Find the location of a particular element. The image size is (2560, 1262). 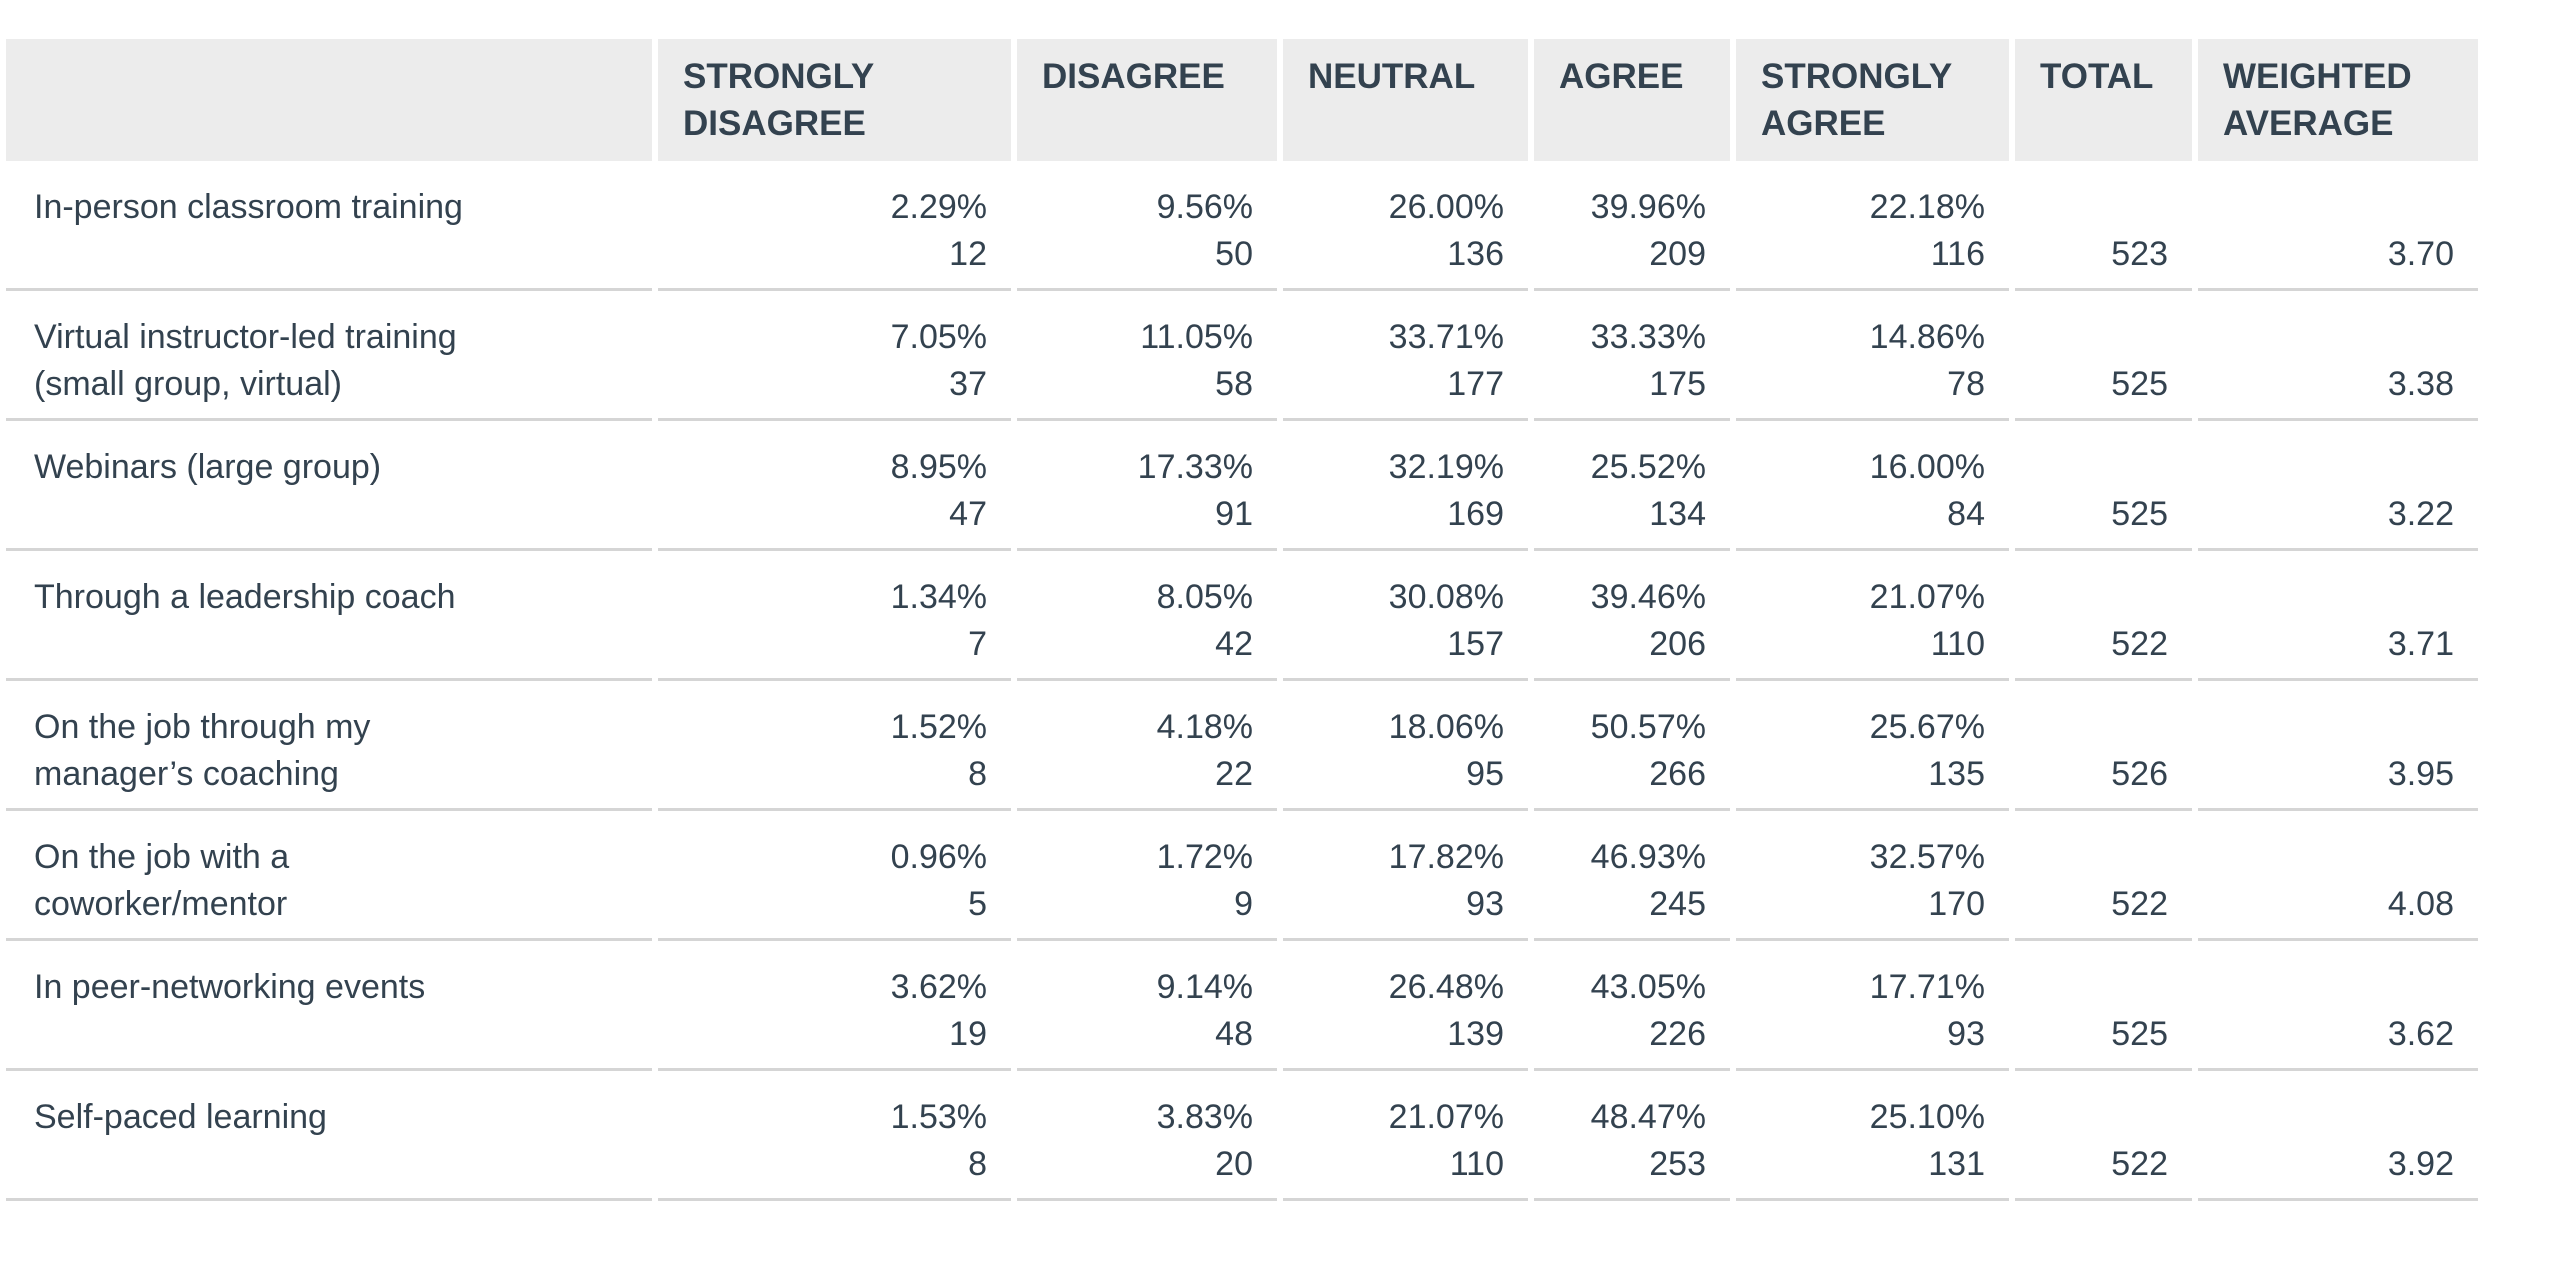

cell-agree: 46.93% 245 is located at coordinates (1632, 876).